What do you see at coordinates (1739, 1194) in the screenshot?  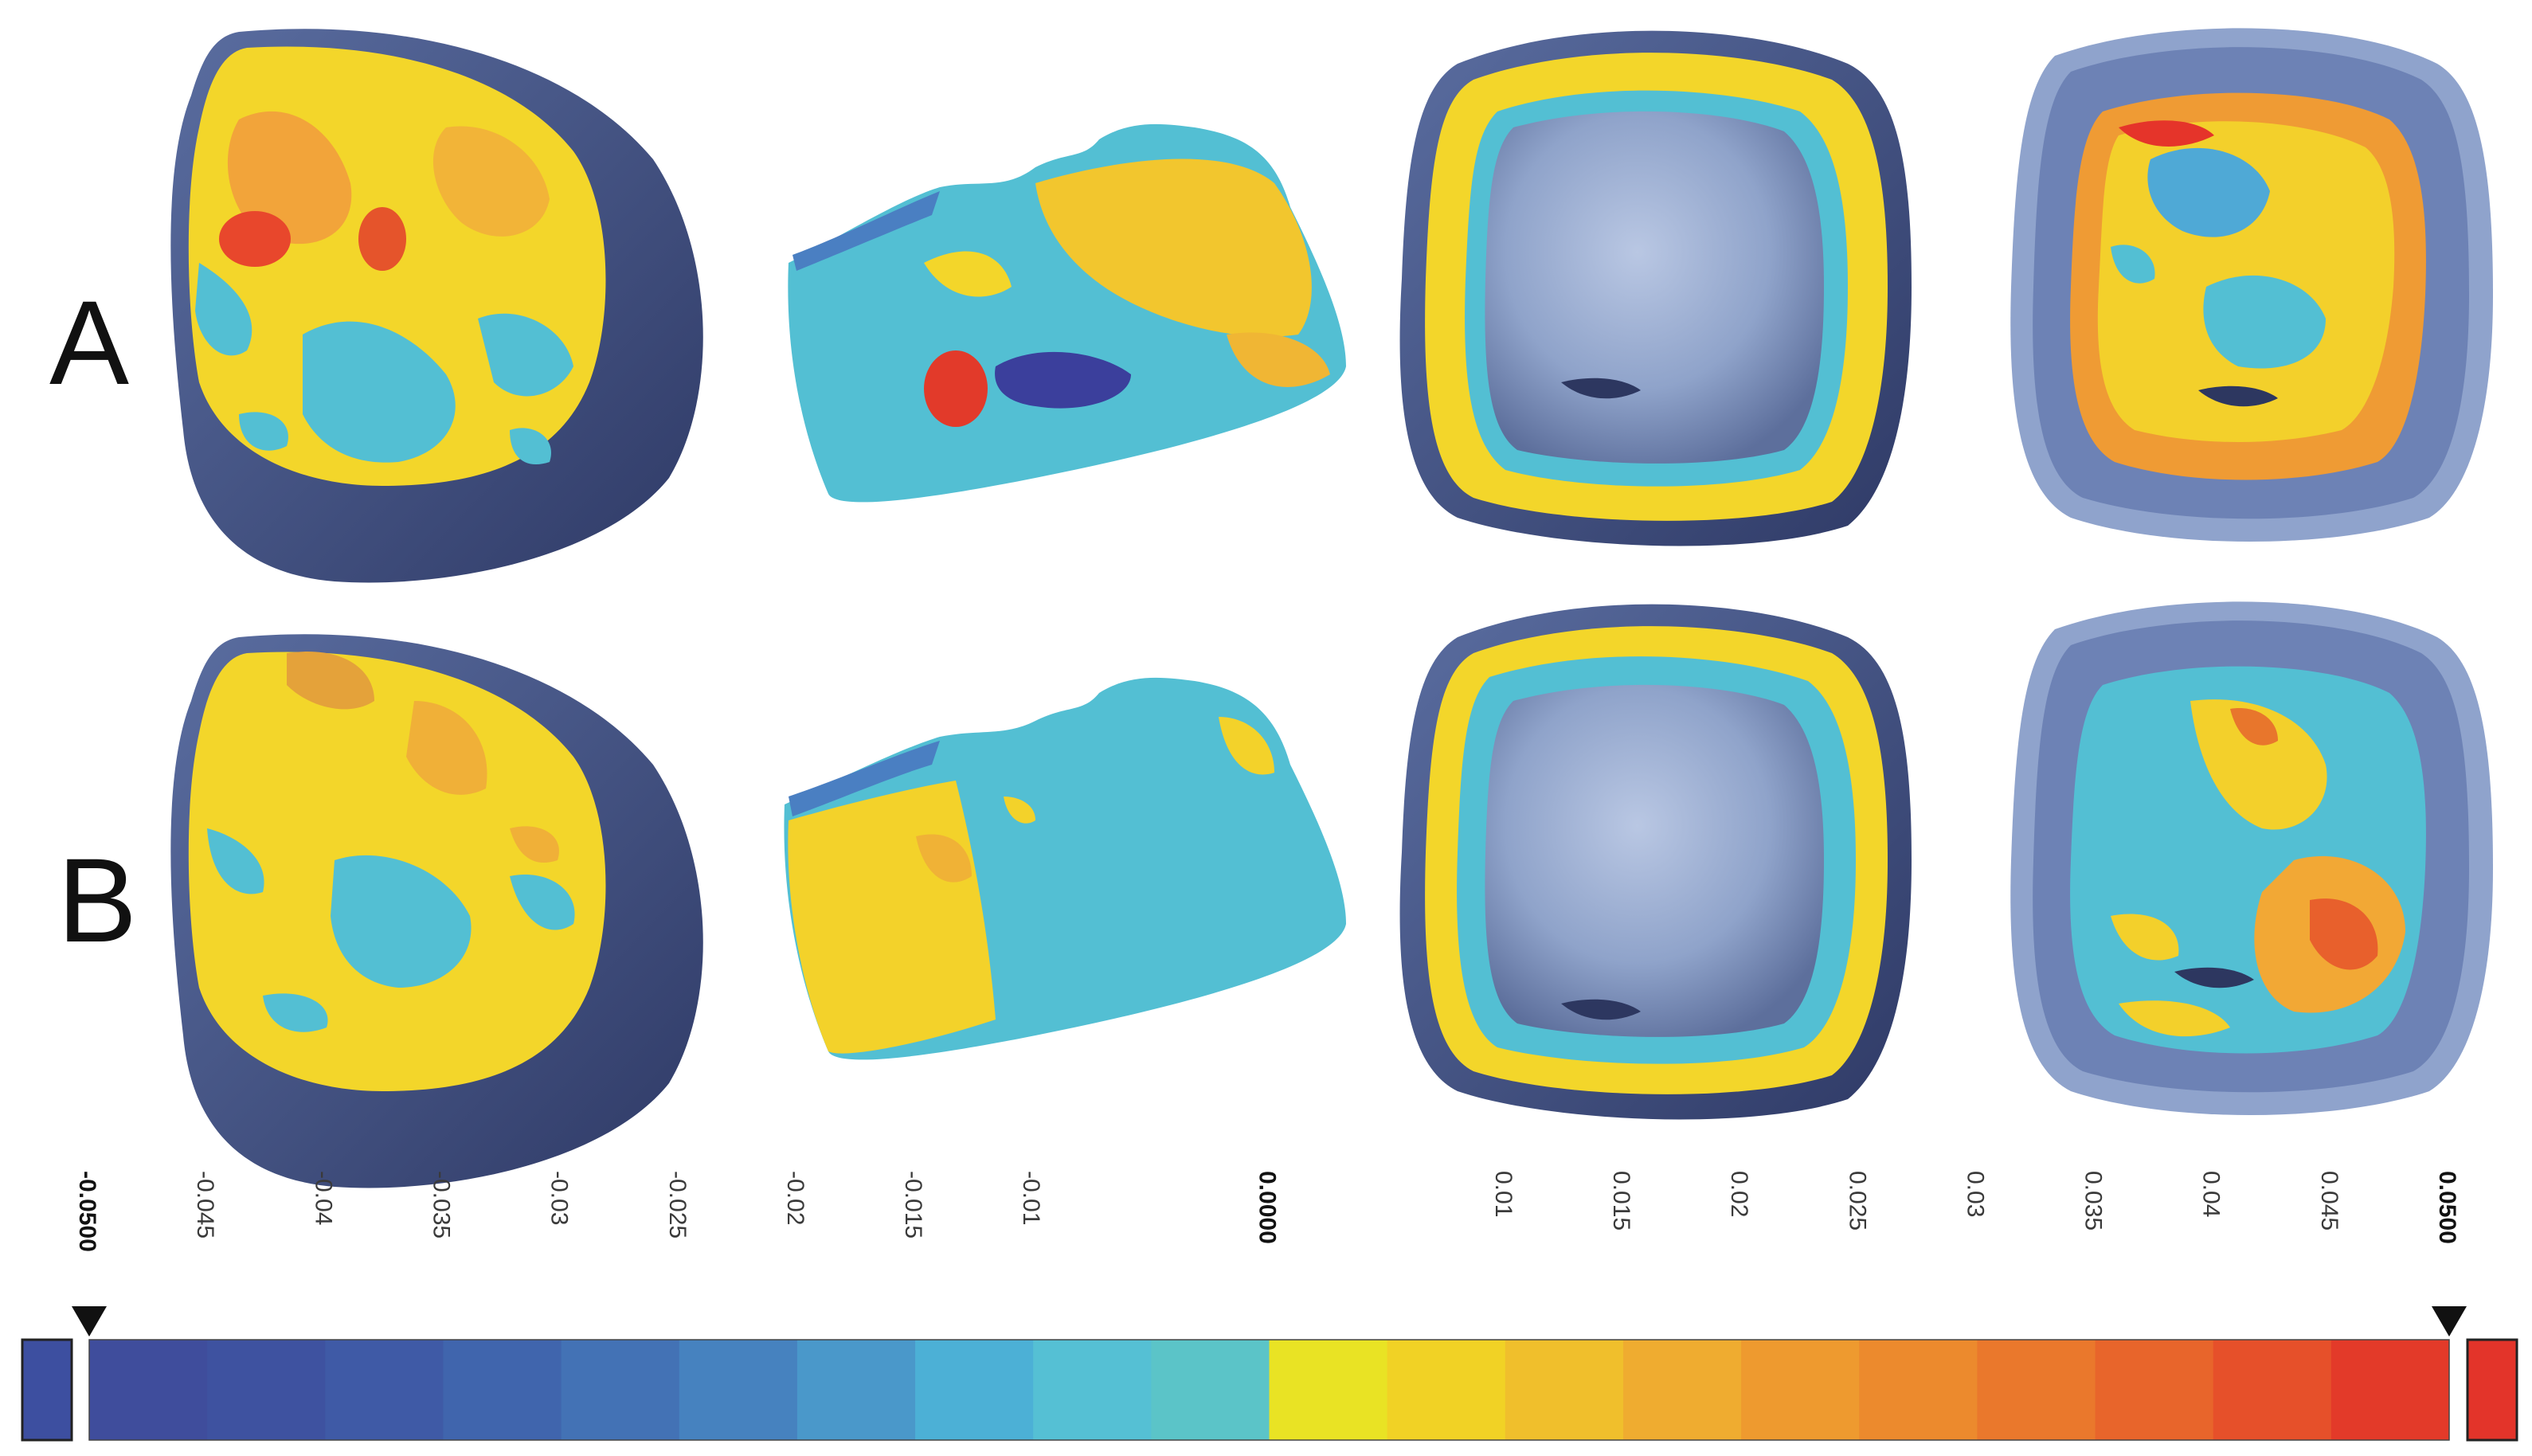 I see `colorbar-tick-label: 0.02` at bounding box center [1739, 1194].